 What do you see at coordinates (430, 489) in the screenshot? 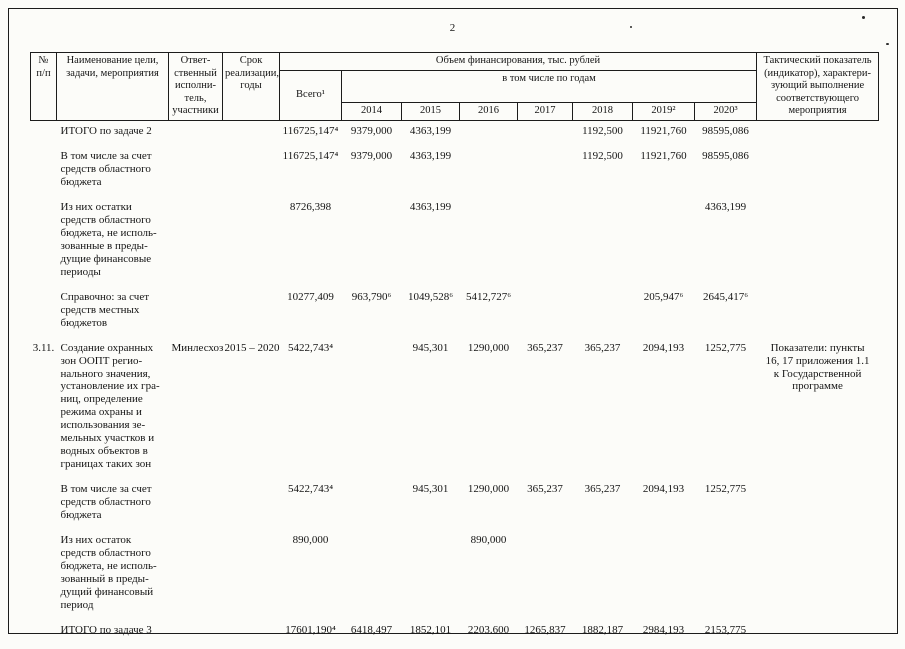
I see `cell-2015: 945,301` at bounding box center [430, 489].